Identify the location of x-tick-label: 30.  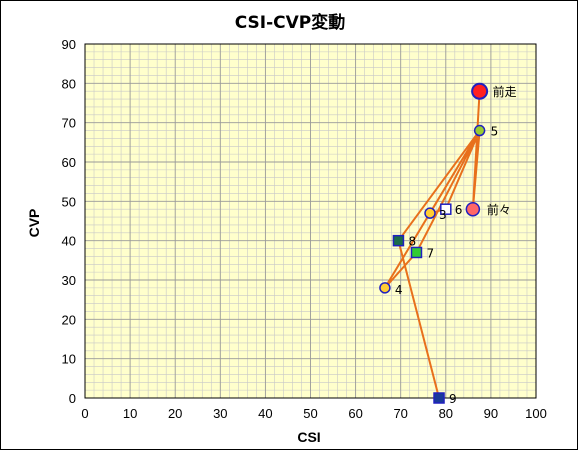
(220, 413).